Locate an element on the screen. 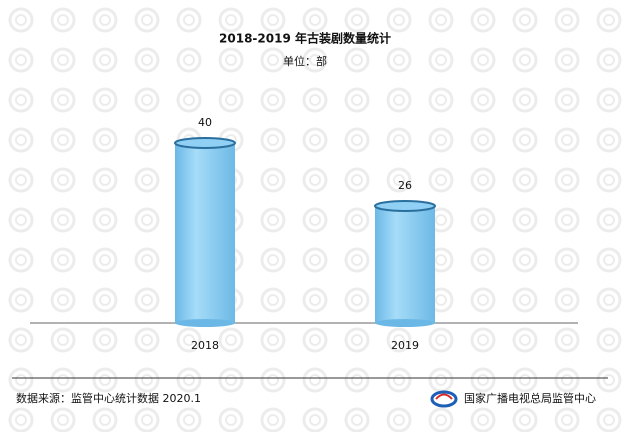  x-tick-label: 2018 is located at coordinates (205, 345).